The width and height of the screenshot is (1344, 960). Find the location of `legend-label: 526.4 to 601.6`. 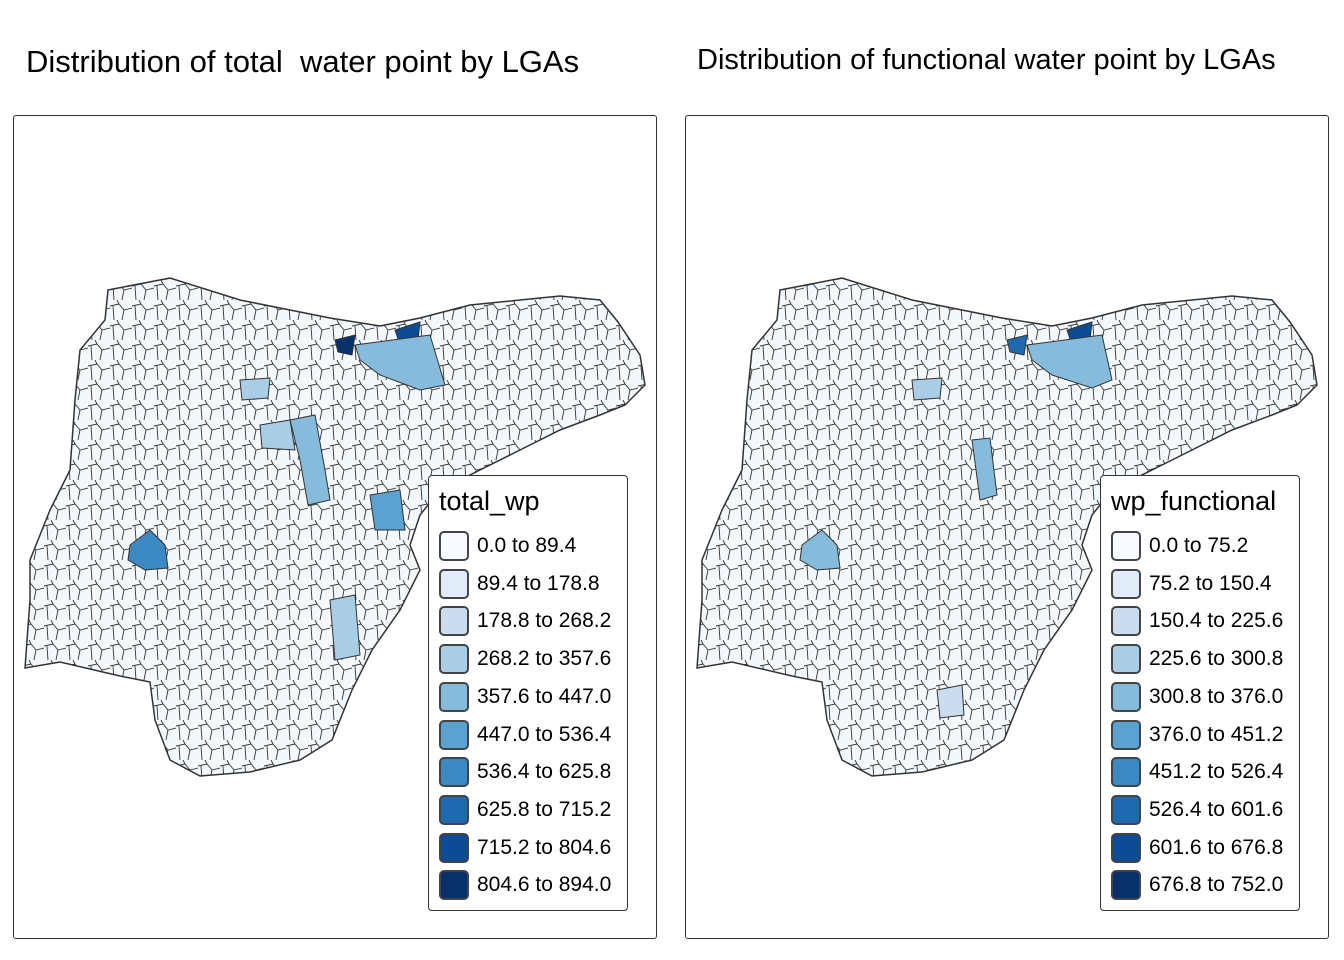

legend-label: 526.4 to 601.6 is located at coordinates (1216, 809).